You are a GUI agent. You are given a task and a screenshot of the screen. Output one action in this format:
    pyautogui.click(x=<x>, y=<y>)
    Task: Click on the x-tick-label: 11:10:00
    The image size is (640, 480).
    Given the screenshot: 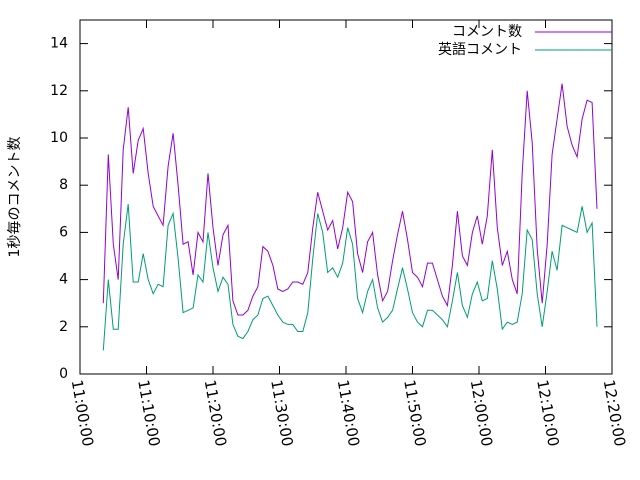 What is the action you would take?
    pyautogui.click(x=148, y=412)
    